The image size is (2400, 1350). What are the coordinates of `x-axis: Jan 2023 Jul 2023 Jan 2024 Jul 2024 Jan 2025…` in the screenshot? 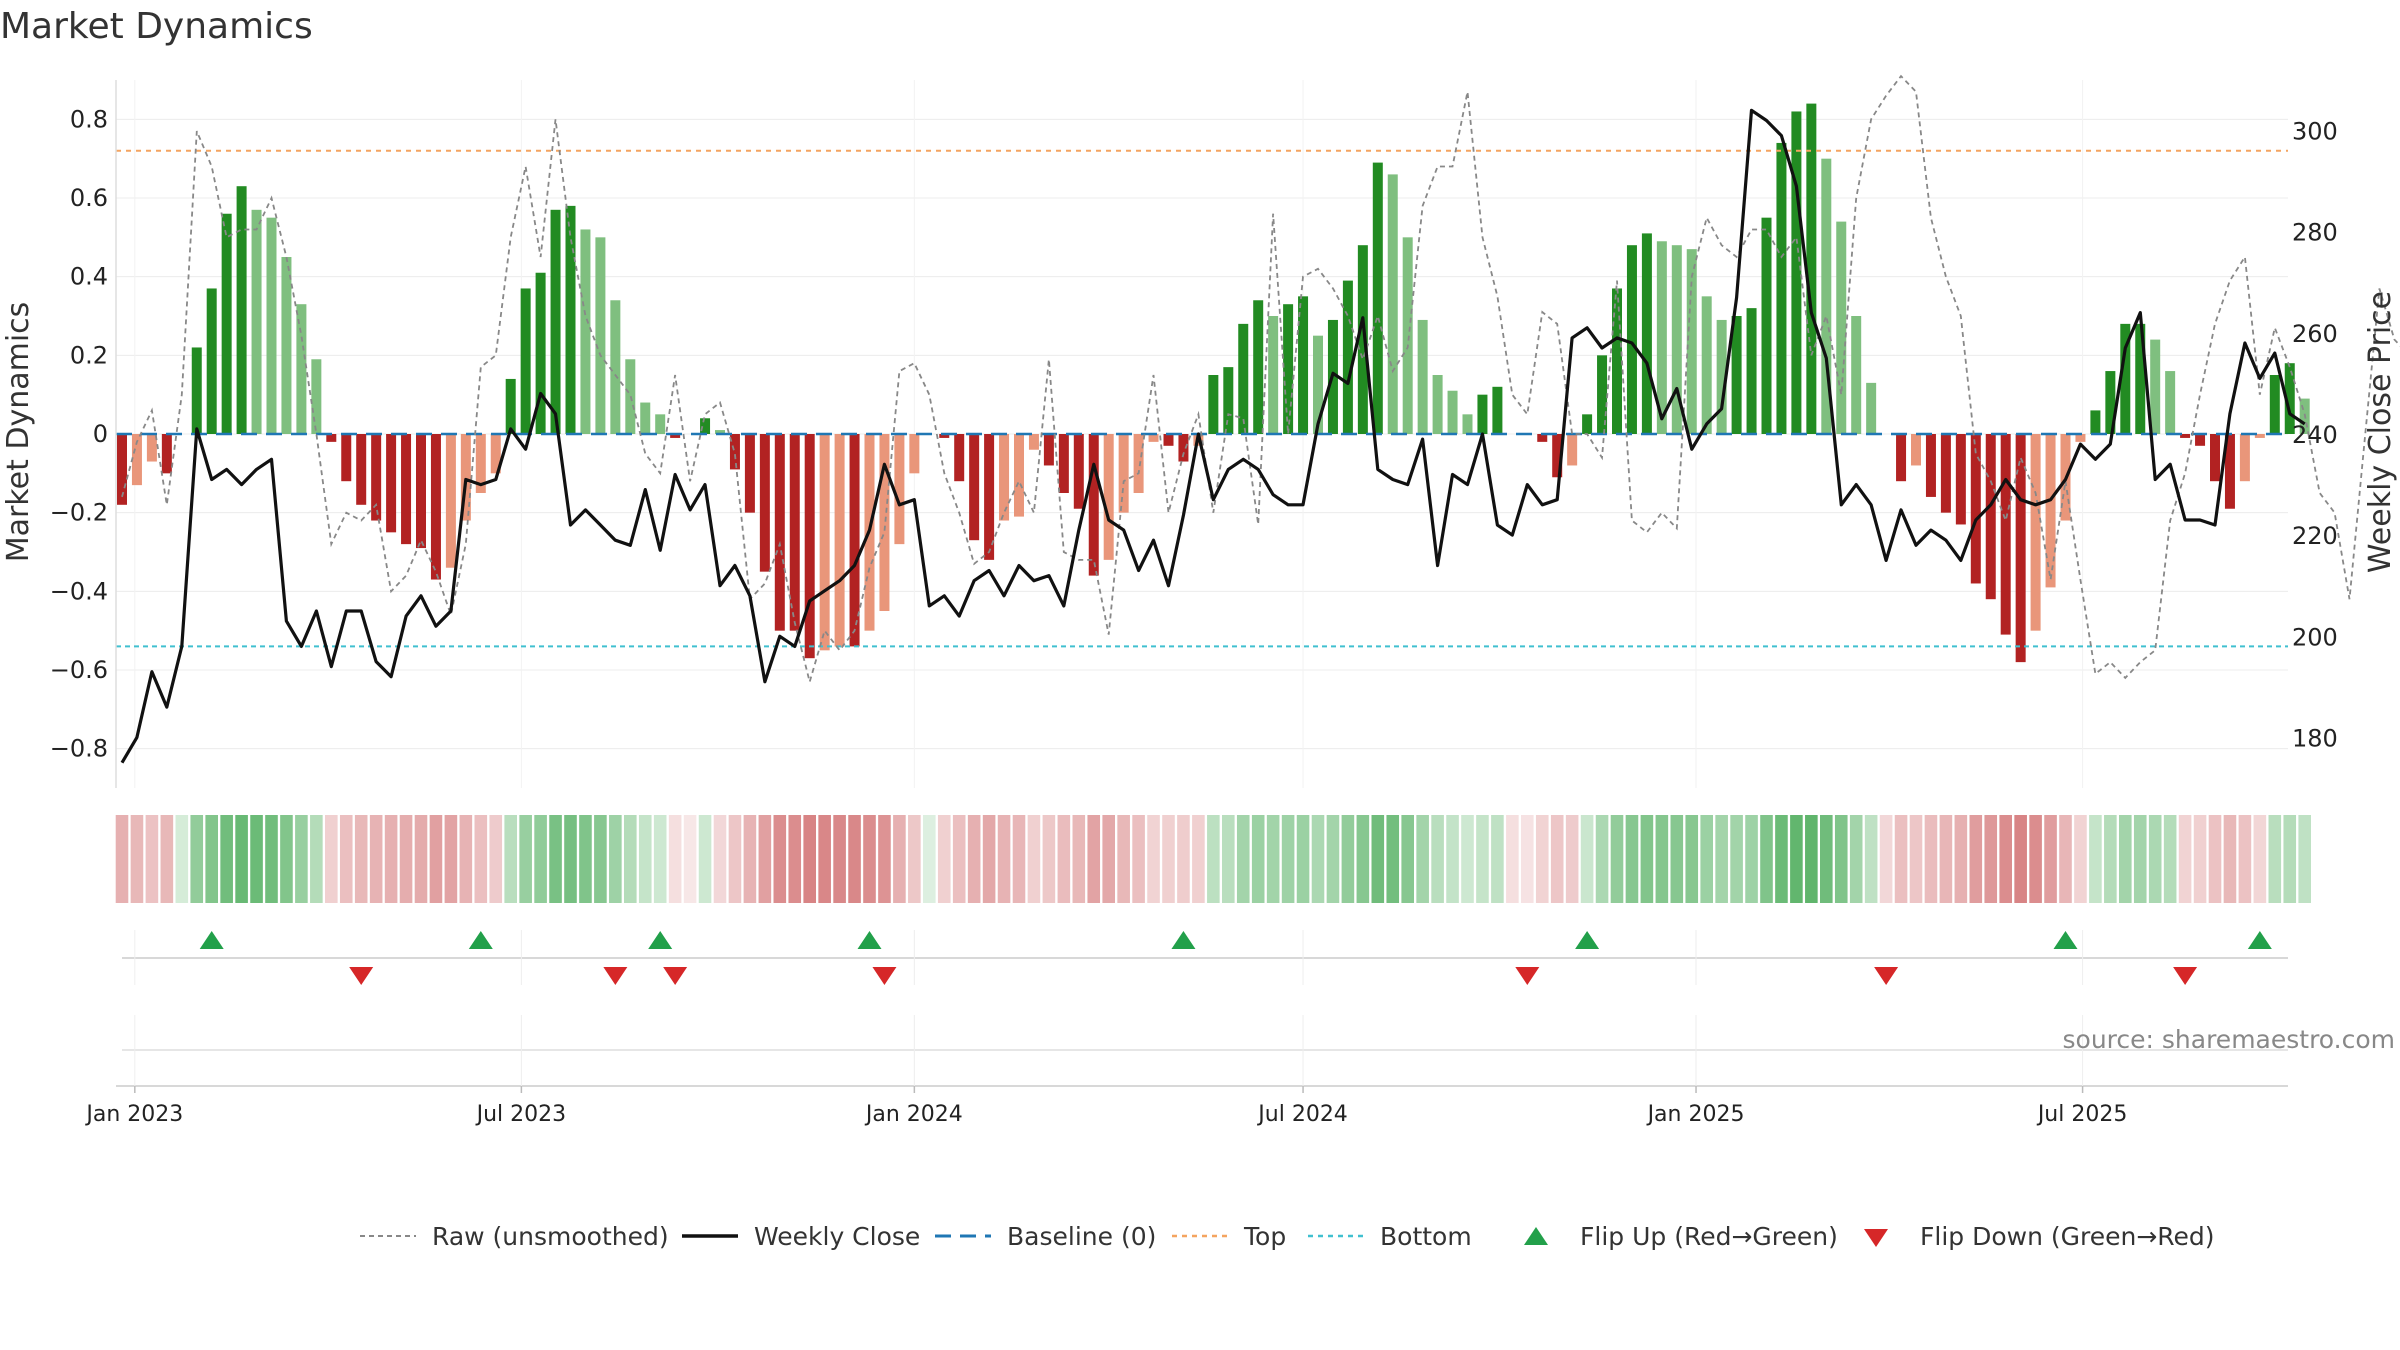 It's located at (1105, 1106).